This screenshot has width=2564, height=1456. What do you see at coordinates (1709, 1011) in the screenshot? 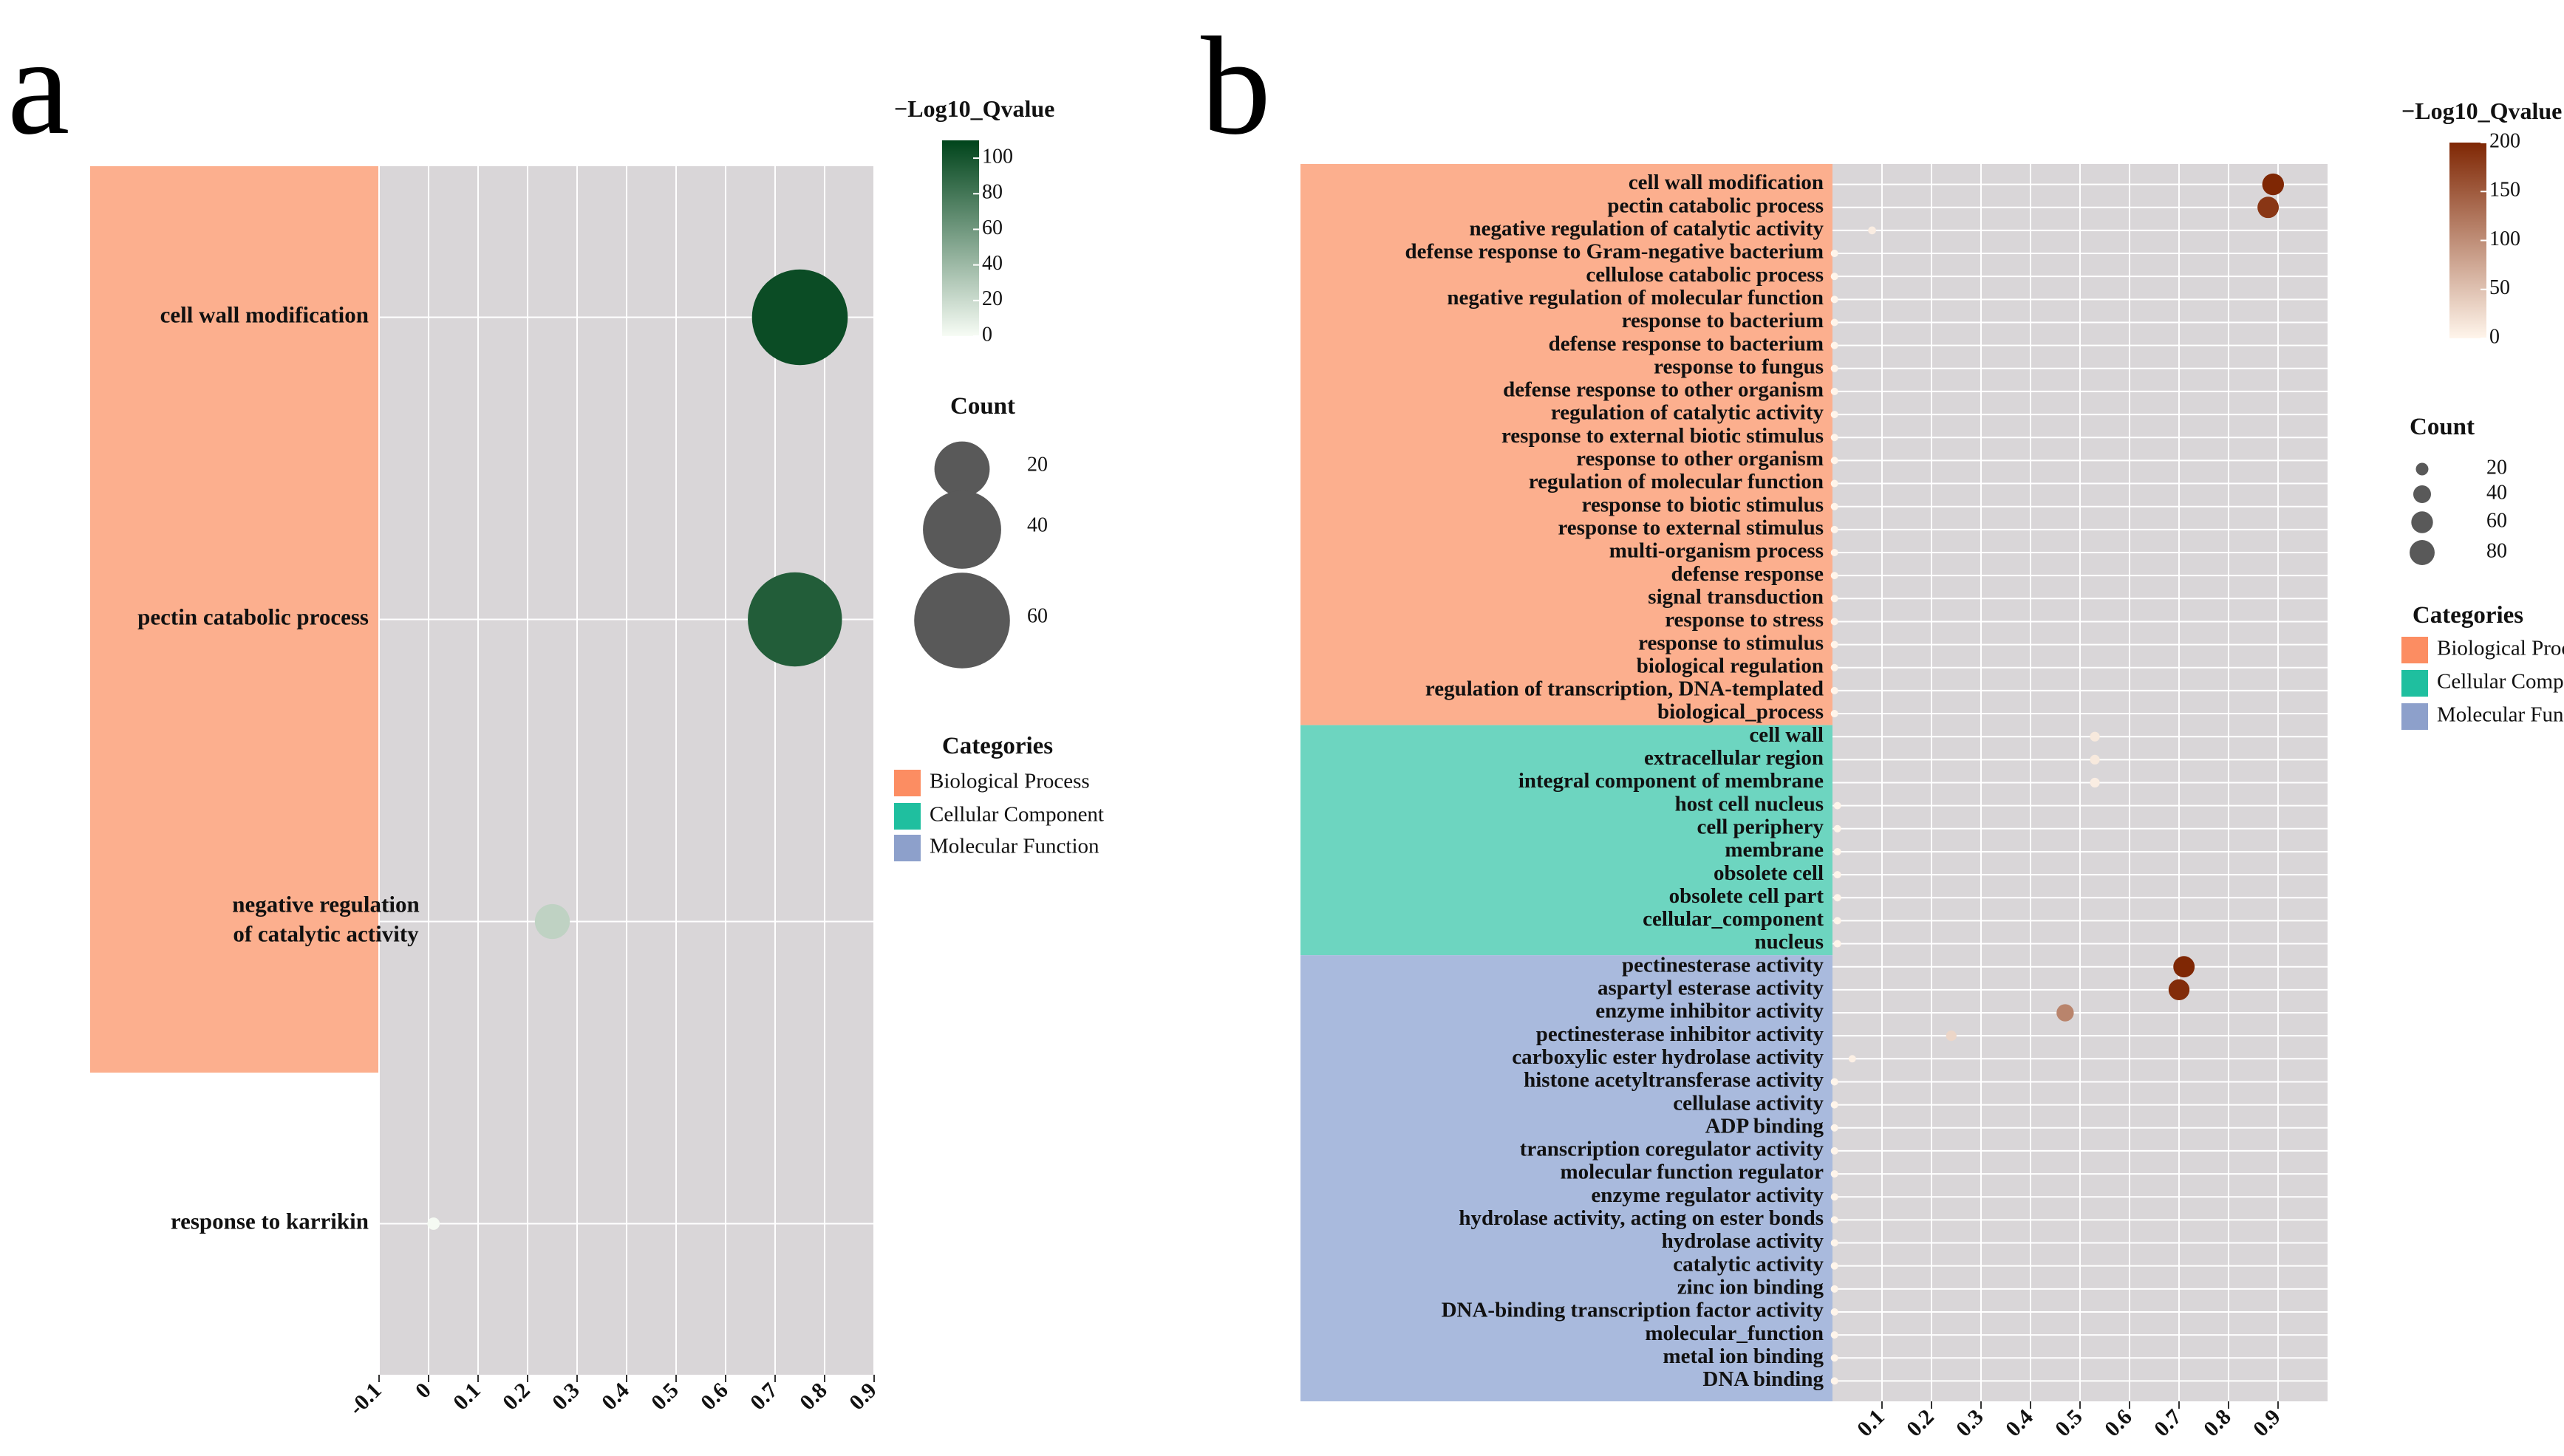
I see `y-tick-label: enzyme inhibitor activity` at bounding box center [1709, 1011].